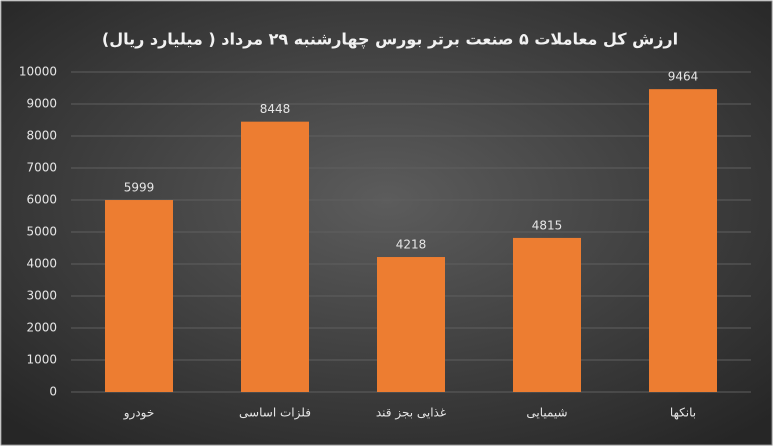 The height and width of the screenshot is (446, 773). Describe the element at coordinates (411, 245) in the screenshot. I see `data-label: 4218` at that location.